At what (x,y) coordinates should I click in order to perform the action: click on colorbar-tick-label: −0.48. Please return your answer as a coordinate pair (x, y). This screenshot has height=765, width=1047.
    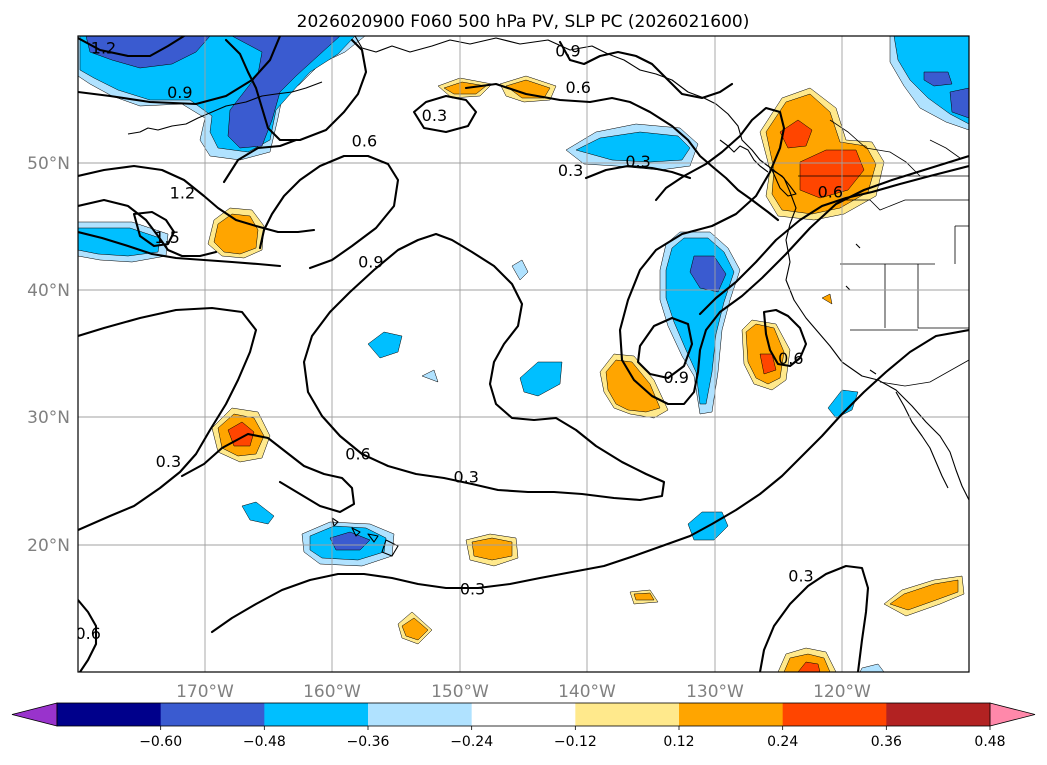
    Looking at the image, I should click on (264, 742).